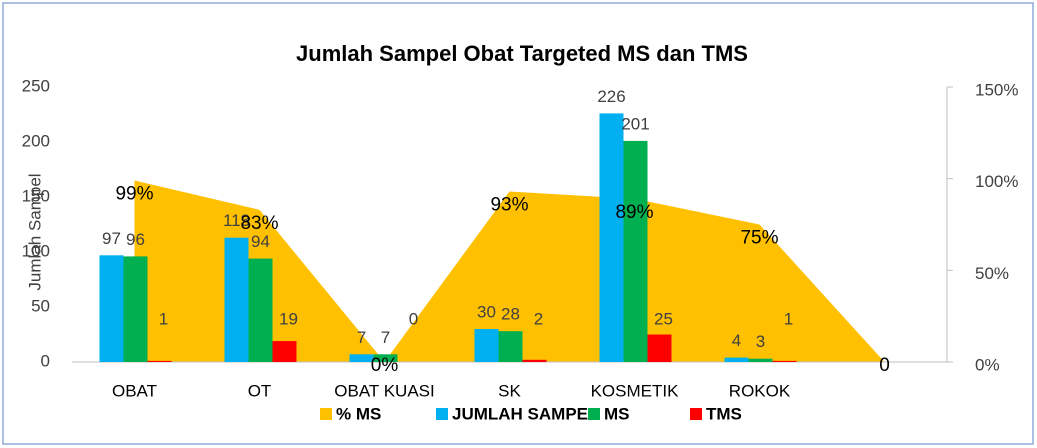 Image resolution: width=1037 pixels, height=448 pixels. What do you see at coordinates (111, 238) in the screenshot?
I see `bar-label: 97` at bounding box center [111, 238].